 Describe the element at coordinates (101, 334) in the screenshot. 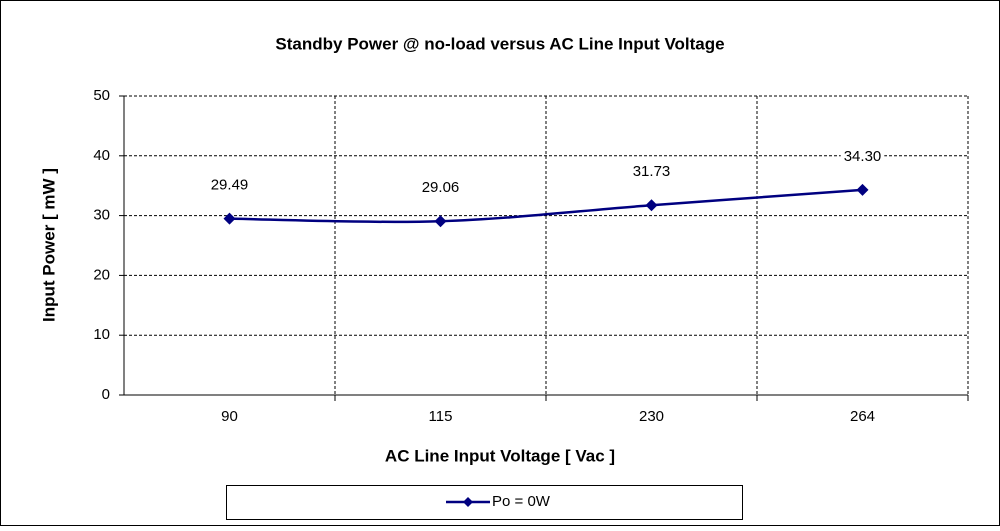

I see `y-tick-label: 10` at that location.